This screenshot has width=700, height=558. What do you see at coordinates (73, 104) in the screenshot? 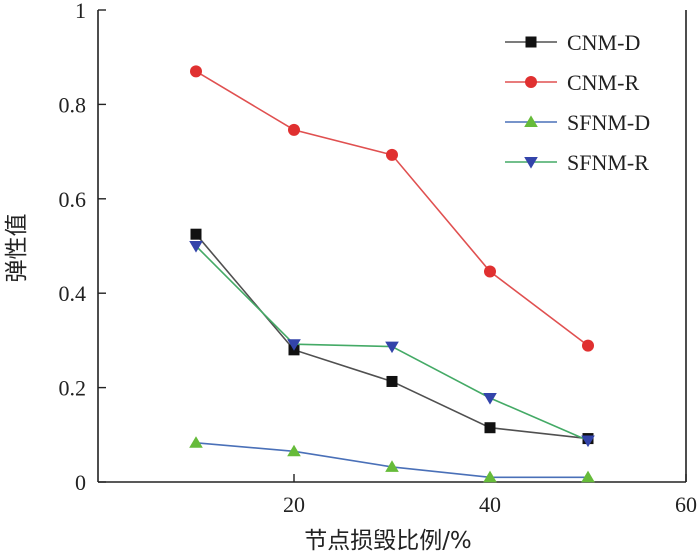
I see `y-tick-label: 0.8` at bounding box center [73, 104].